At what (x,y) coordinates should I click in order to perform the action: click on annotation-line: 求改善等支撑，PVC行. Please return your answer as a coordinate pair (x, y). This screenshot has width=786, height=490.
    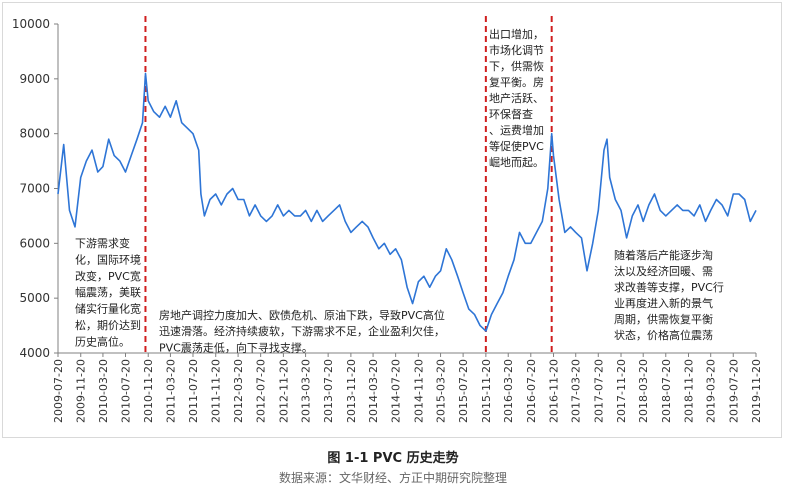
    Looking at the image, I should click on (669, 287).